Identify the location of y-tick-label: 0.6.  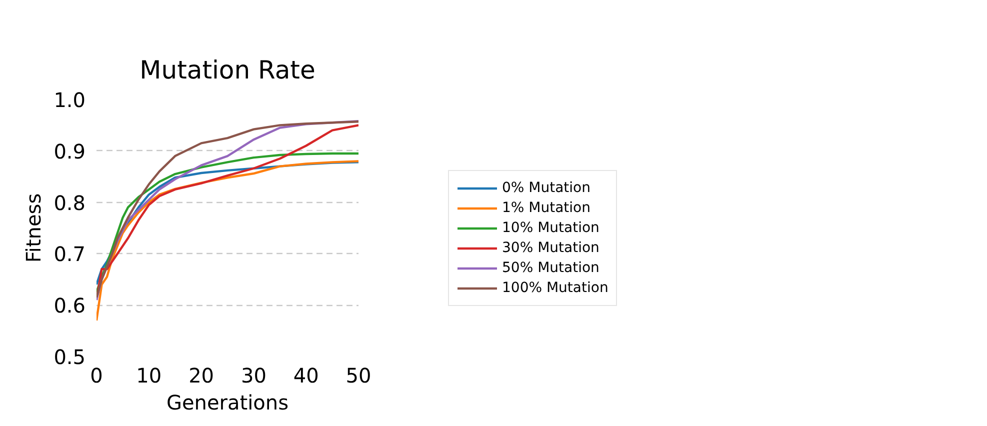
(70, 306).